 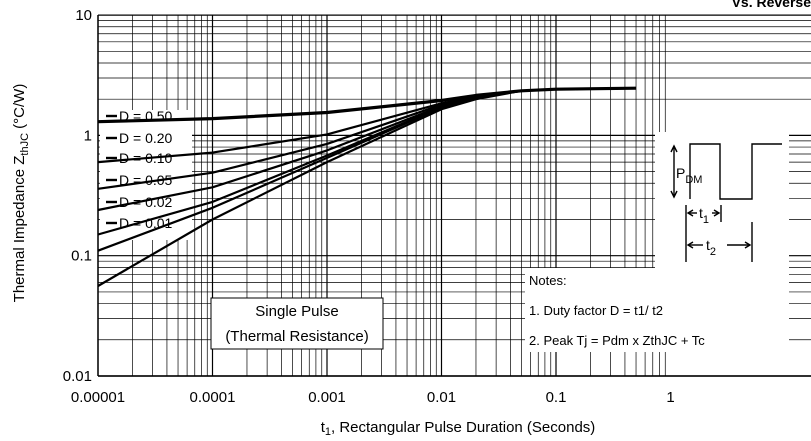 I want to click on x-axis-label: t1, Rectangular Pulse Duration (Seconds), so click(x=458, y=428).